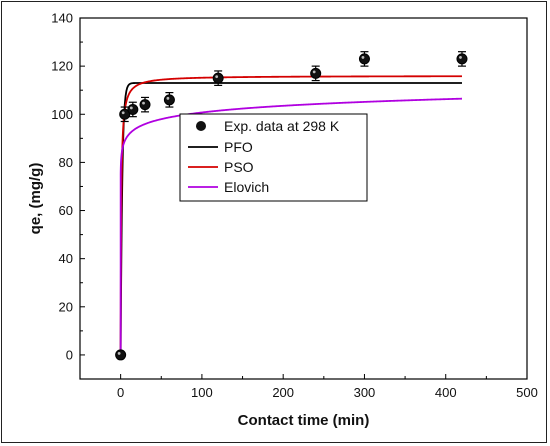 This screenshot has height=446, width=550. Describe the element at coordinates (35, 199) in the screenshot. I see `y-axis-title: qe, (mg/g)` at that location.